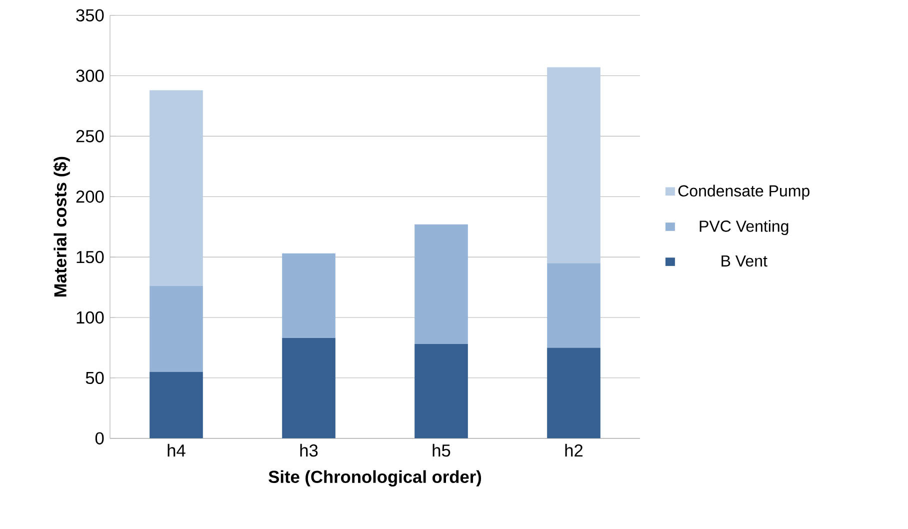  What do you see at coordinates (177, 450) in the screenshot?
I see `x-tick-label: h4` at bounding box center [177, 450].